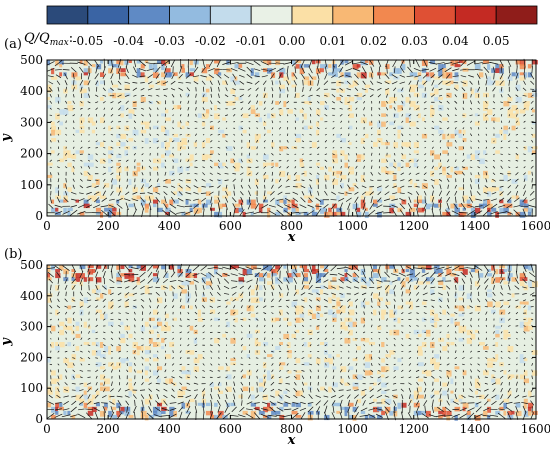  I want to click on colorbar-segment, so click(149, 15).